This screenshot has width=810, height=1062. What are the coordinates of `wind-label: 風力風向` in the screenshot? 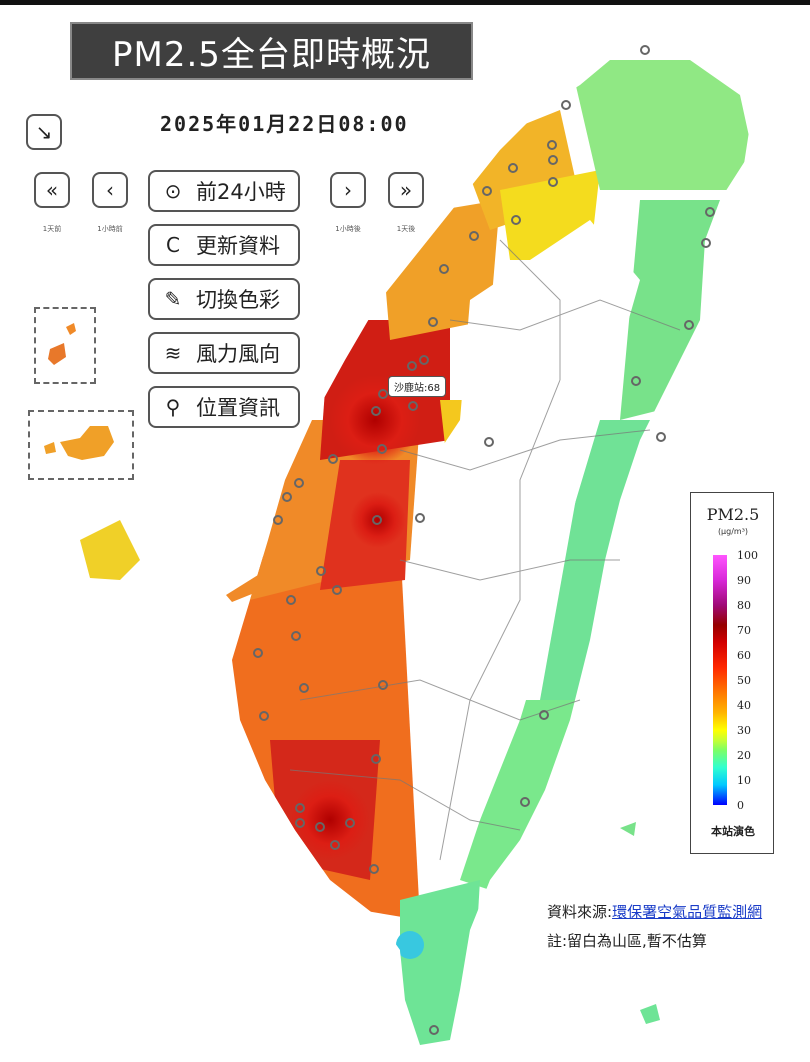 It's located at (238, 354).